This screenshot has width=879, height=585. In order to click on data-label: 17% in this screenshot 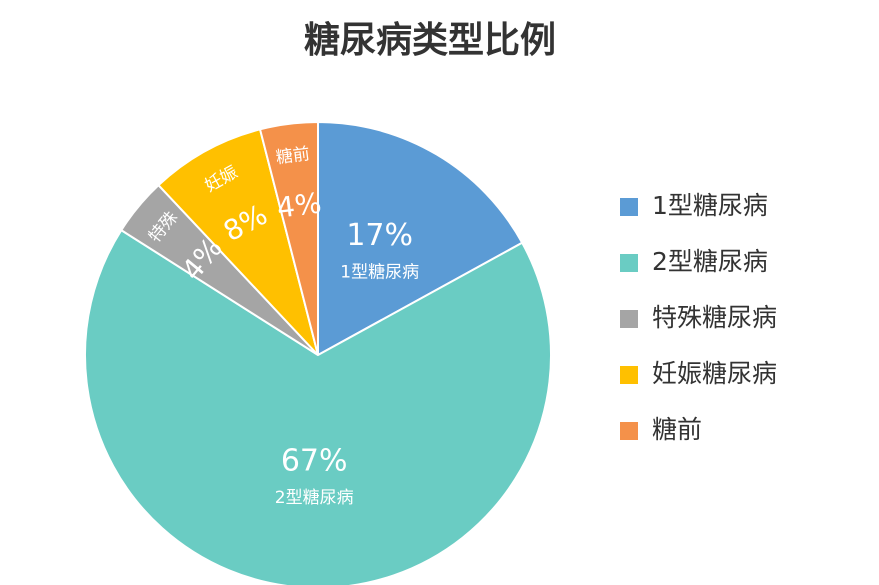, I will do `click(379, 235)`.